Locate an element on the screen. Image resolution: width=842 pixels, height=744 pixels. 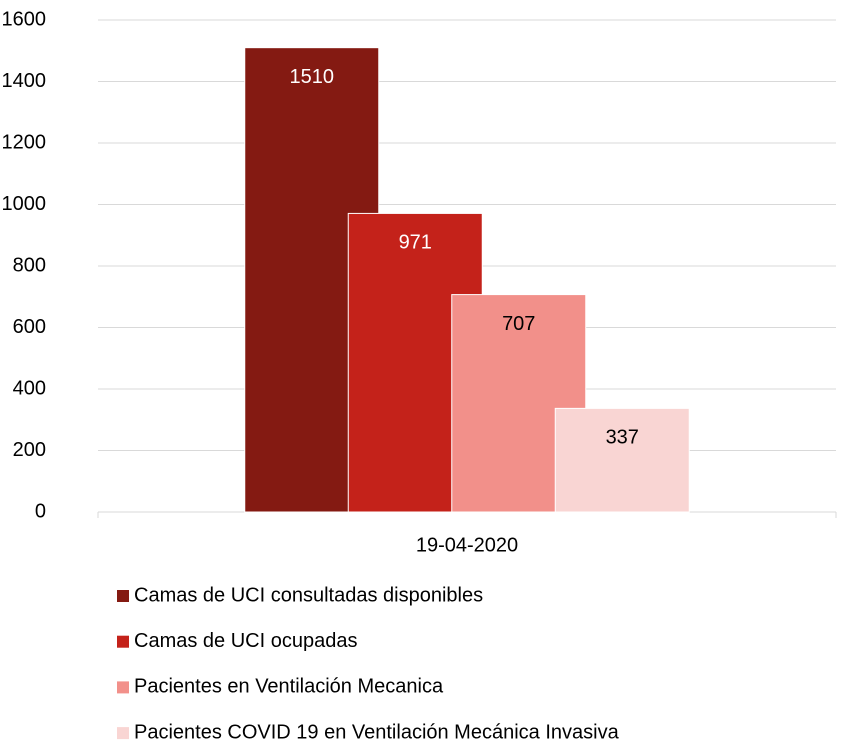
legend-label: Camas de UCI consultadas disponibles is located at coordinates (308, 595).